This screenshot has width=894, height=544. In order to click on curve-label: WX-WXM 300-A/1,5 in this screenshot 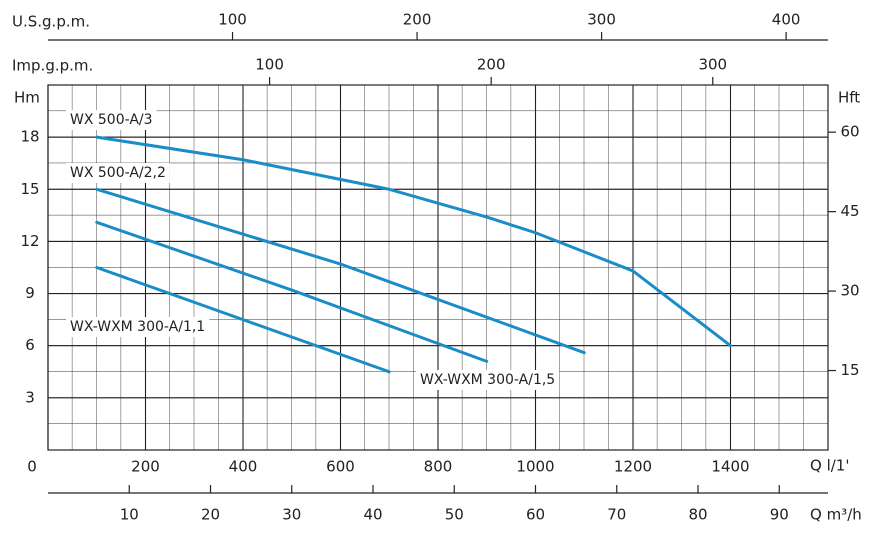, I will do `click(487, 380)`.